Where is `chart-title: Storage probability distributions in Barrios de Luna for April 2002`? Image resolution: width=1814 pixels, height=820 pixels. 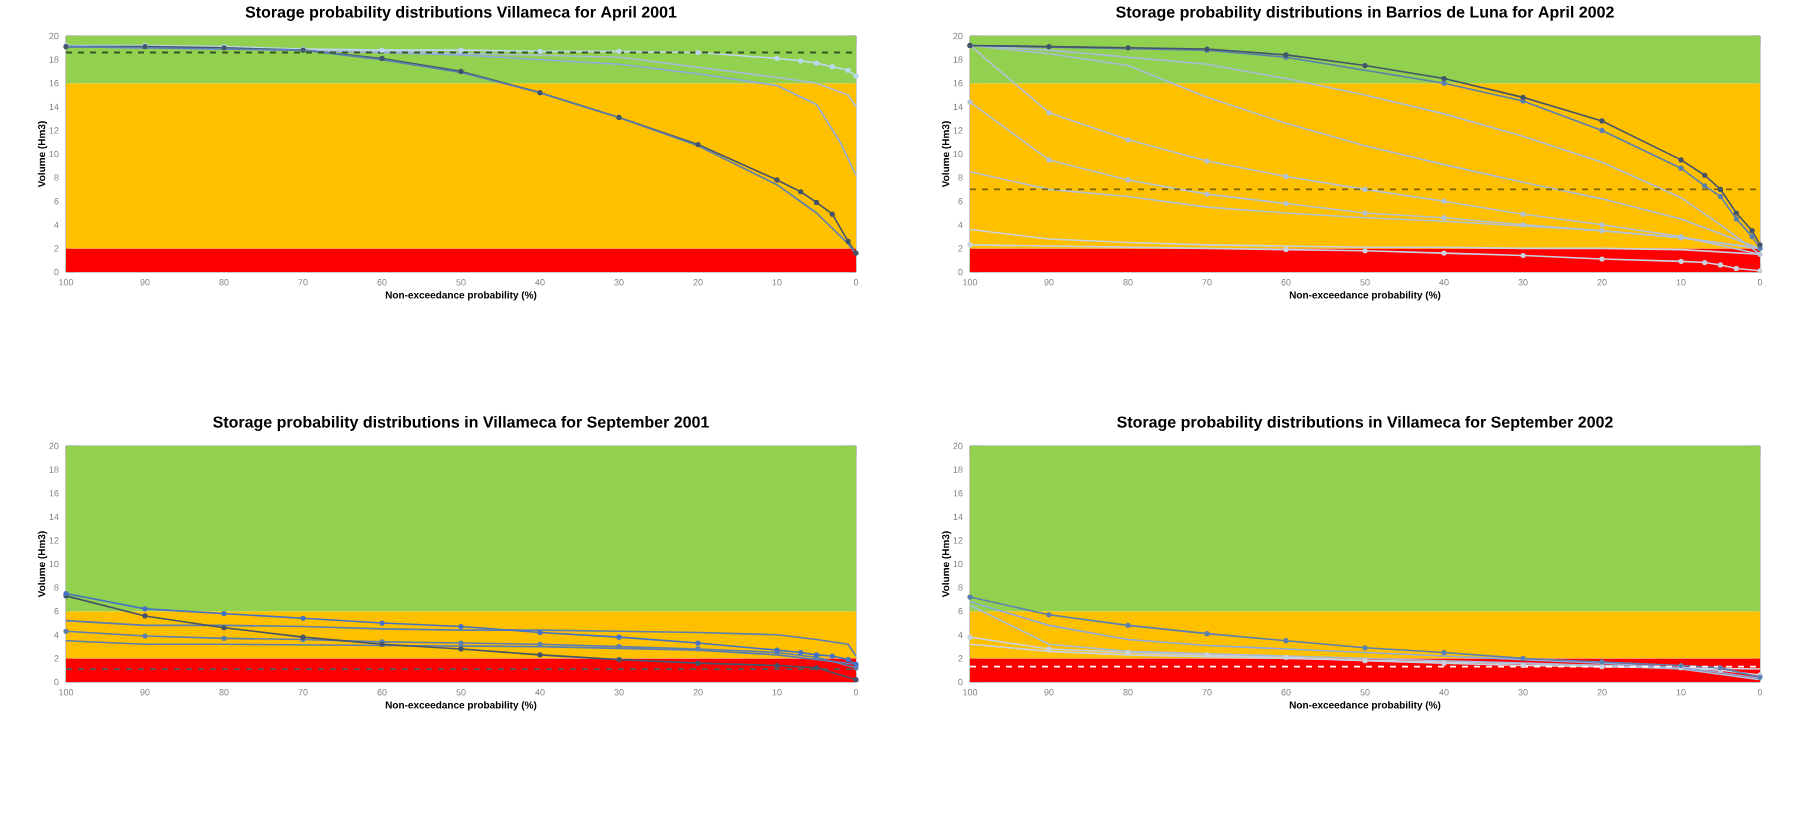 chart-title: Storage probability distributions in Barrios de Luna for April 2002 is located at coordinates (1365, 13).